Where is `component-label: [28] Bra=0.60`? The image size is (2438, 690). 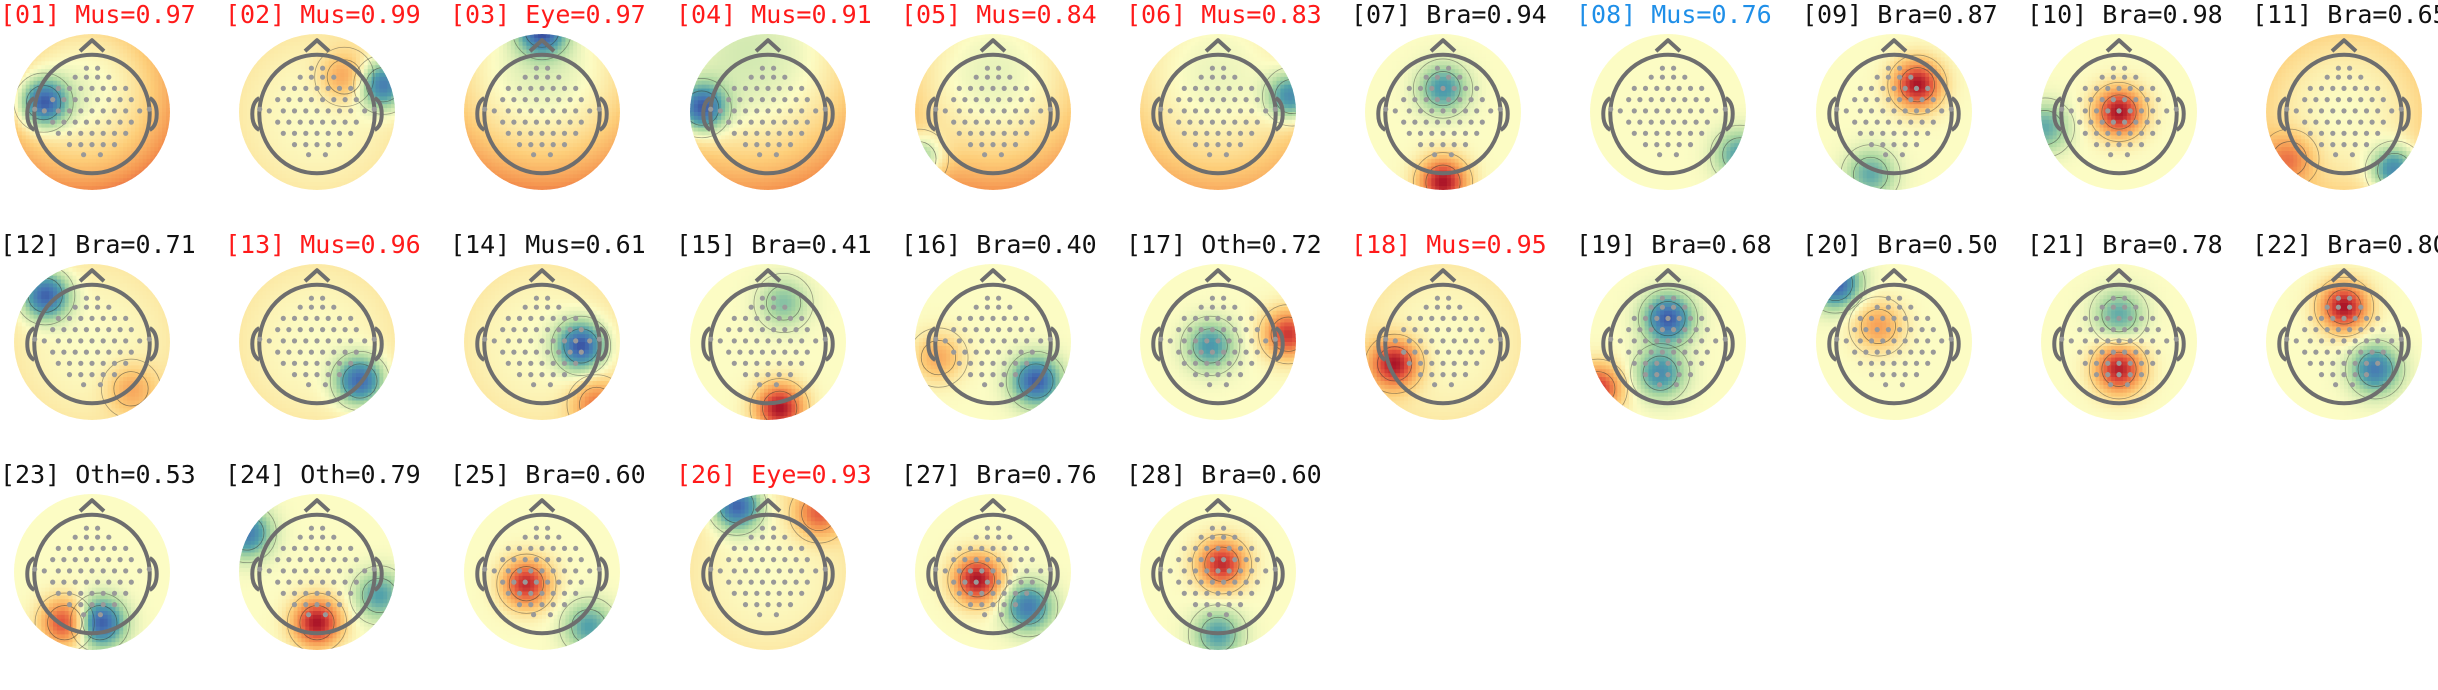
component-label: [28] Bra=0.60 is located at coordinates (1224, 475).